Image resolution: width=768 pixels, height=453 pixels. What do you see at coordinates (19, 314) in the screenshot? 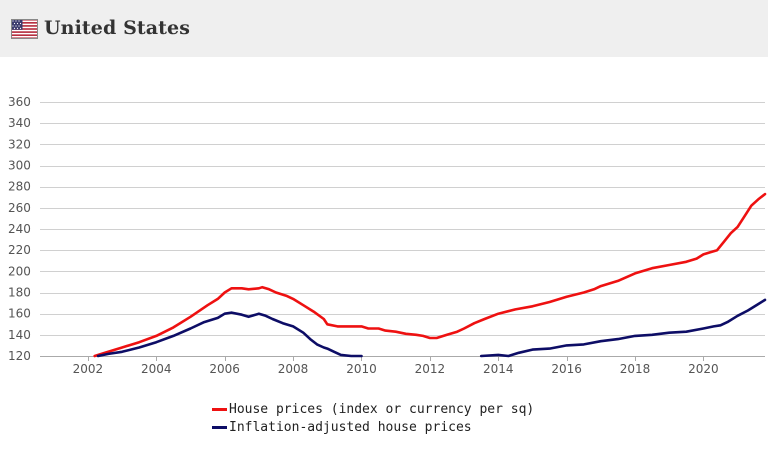
I see `y-tick-label: 160` at bounding box center [19, 314].